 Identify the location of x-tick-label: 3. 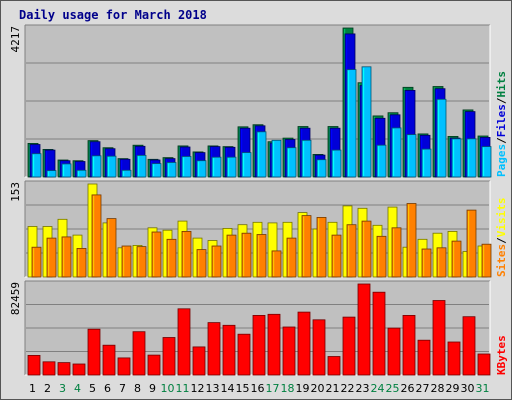
(62, 388).